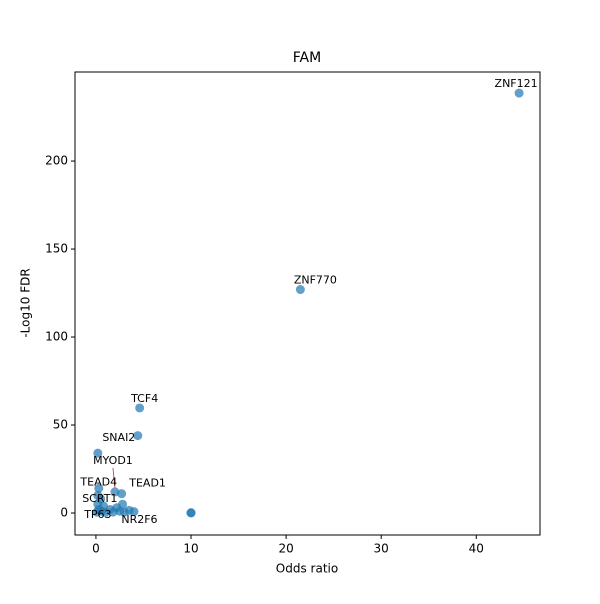 This screenshot has height=604, width=600. What do you see at coordinates (118, 437) in the screenshot?
I see `point-label: SNAI2` at bounding box center [118, 437].